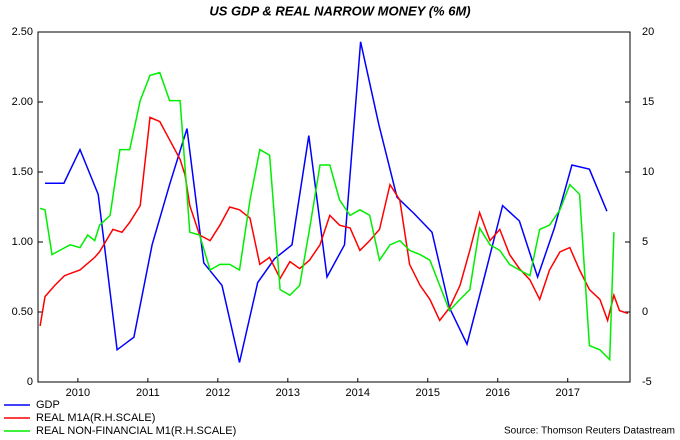 Image resolution: width=680 pixels, height=440 pixels. I want to click on x-tick-label: 2014, so click(358, 393).